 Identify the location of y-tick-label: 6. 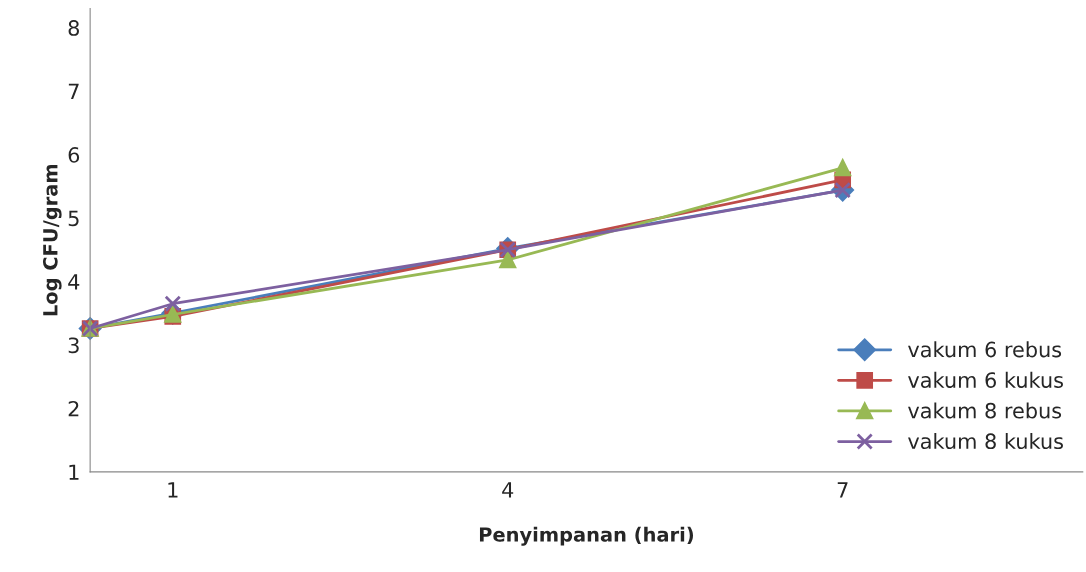
(74, 155).